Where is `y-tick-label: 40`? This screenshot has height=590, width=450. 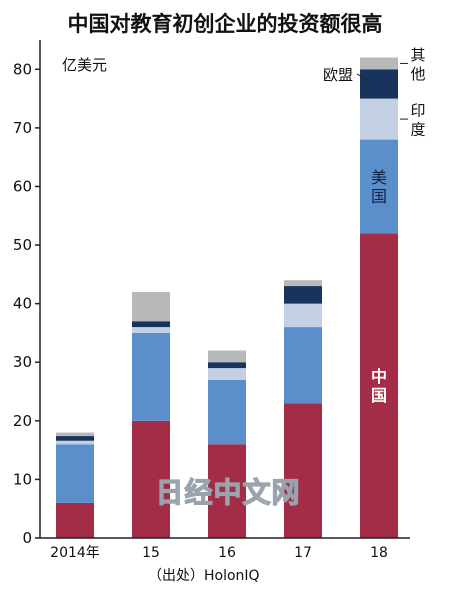
y-tick-label: 40 is located at coordinates (22, 304).